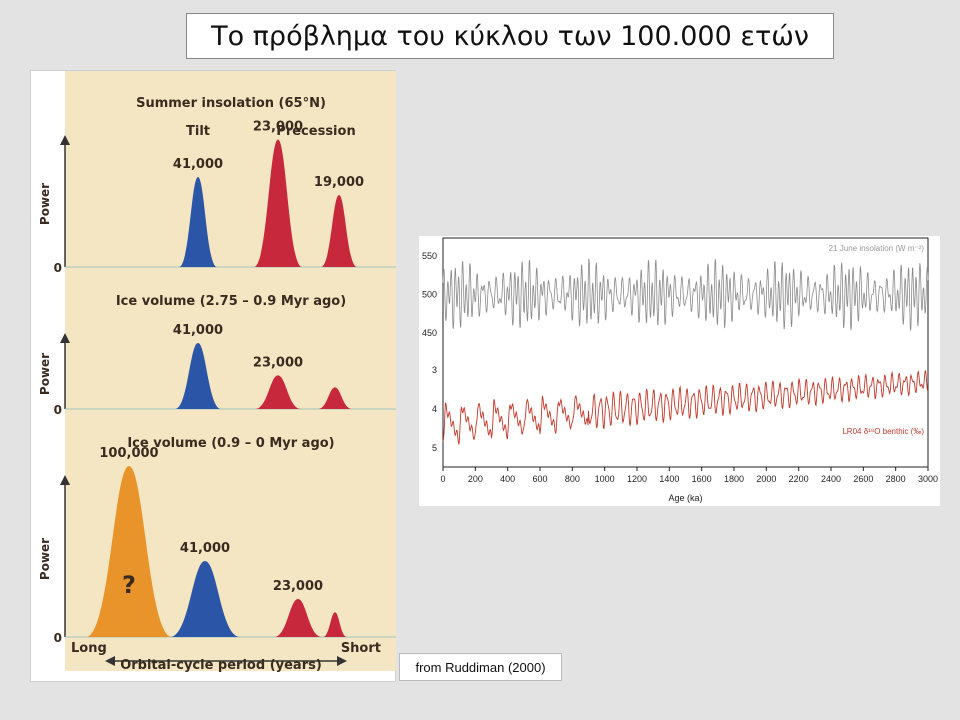 This screenshot has height=720, width=960. I want to click on period-axis-left-arrow, so click(110, 661).